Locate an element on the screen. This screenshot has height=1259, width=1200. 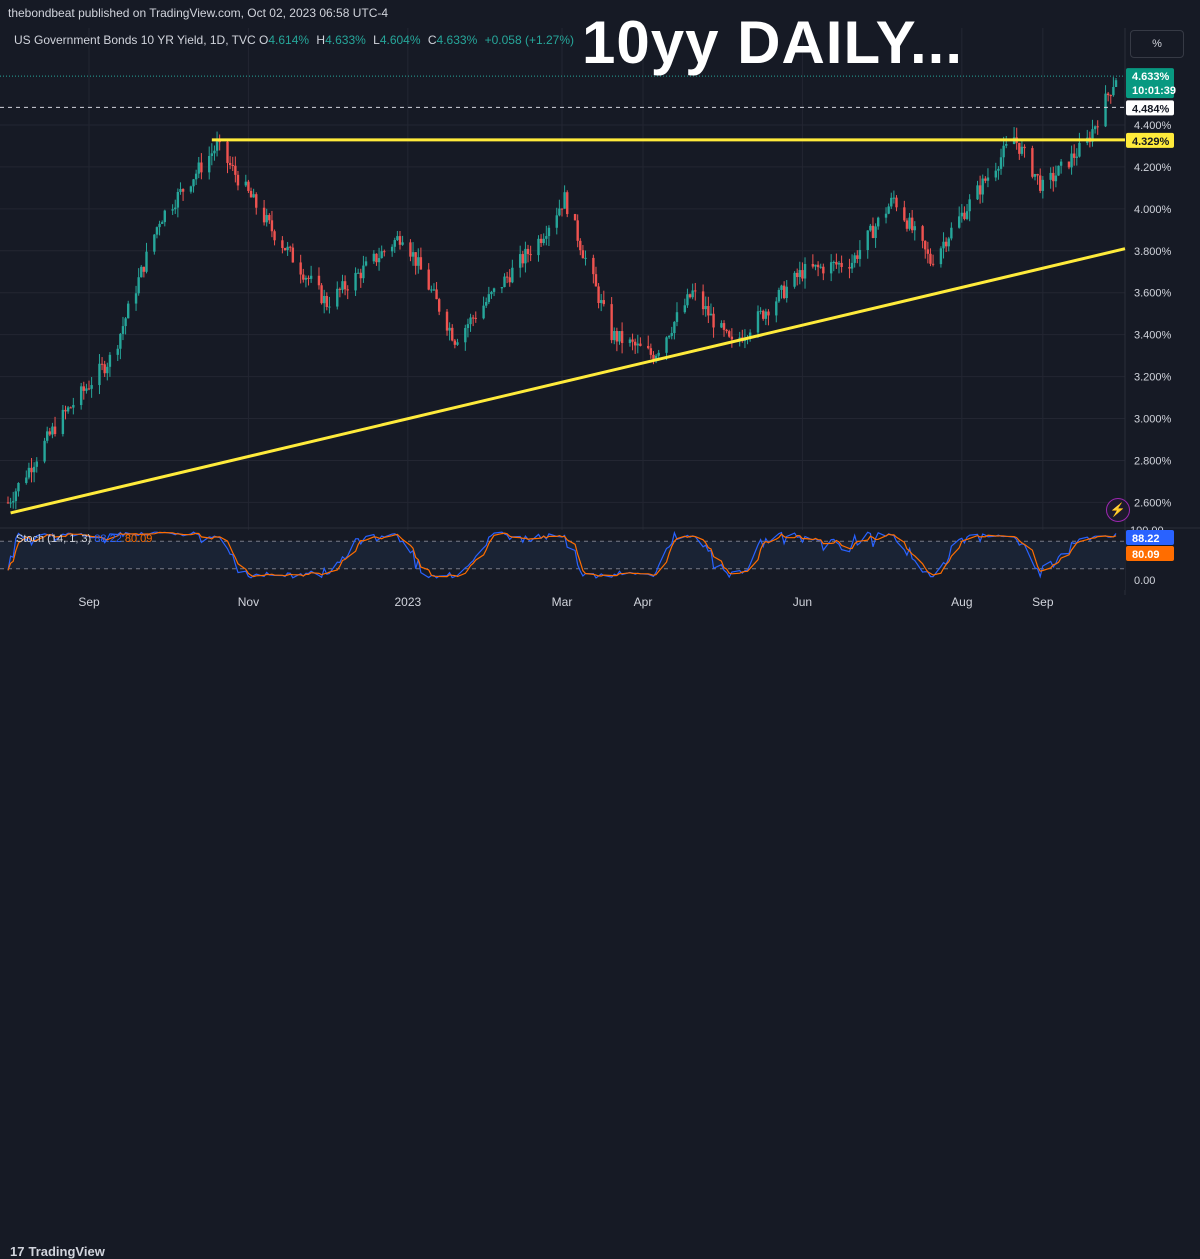
lightning-icon: ⚡ is located at coordinates (1118, 510).